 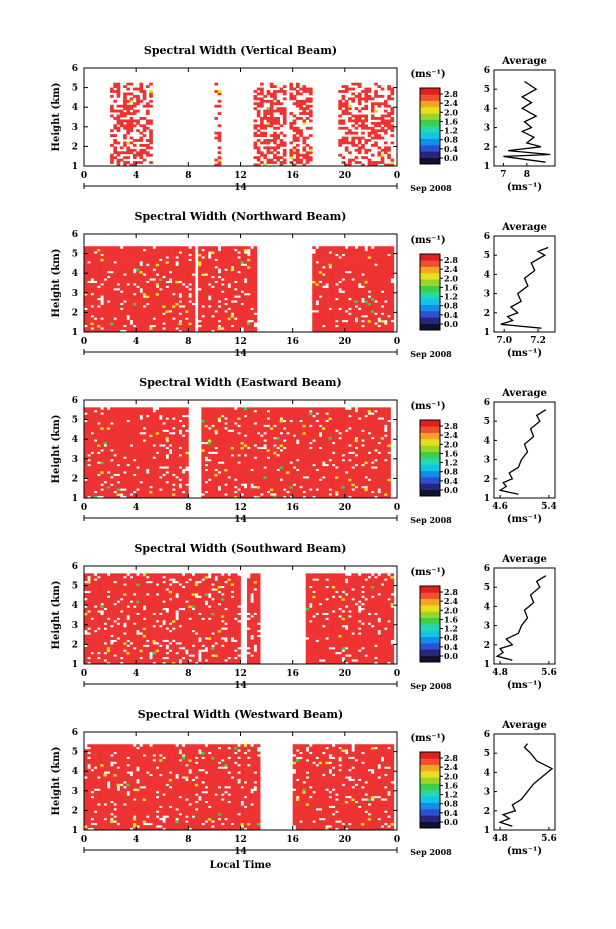 I want to click on colorbar-swatch, so click(x=430, y=276).